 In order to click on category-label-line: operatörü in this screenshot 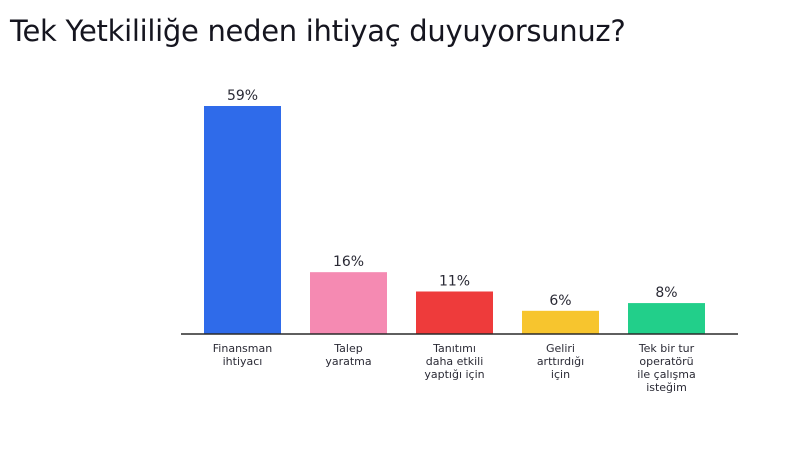, I will do `click(666, 361)`.